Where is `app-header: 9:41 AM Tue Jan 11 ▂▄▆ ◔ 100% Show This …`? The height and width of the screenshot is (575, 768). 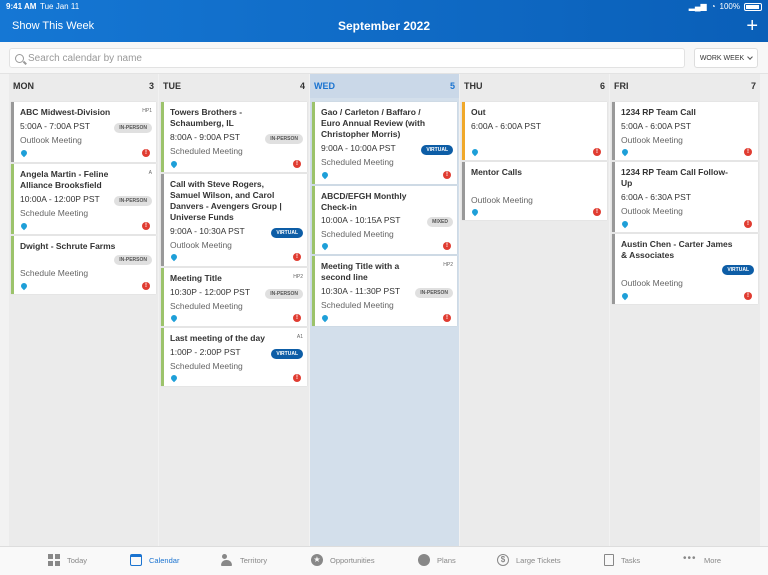 app-header: 9:41 AM Tue Jan 11 ▂▄▆ ◔ 100% Show This … is located at coordinates (384, 21).